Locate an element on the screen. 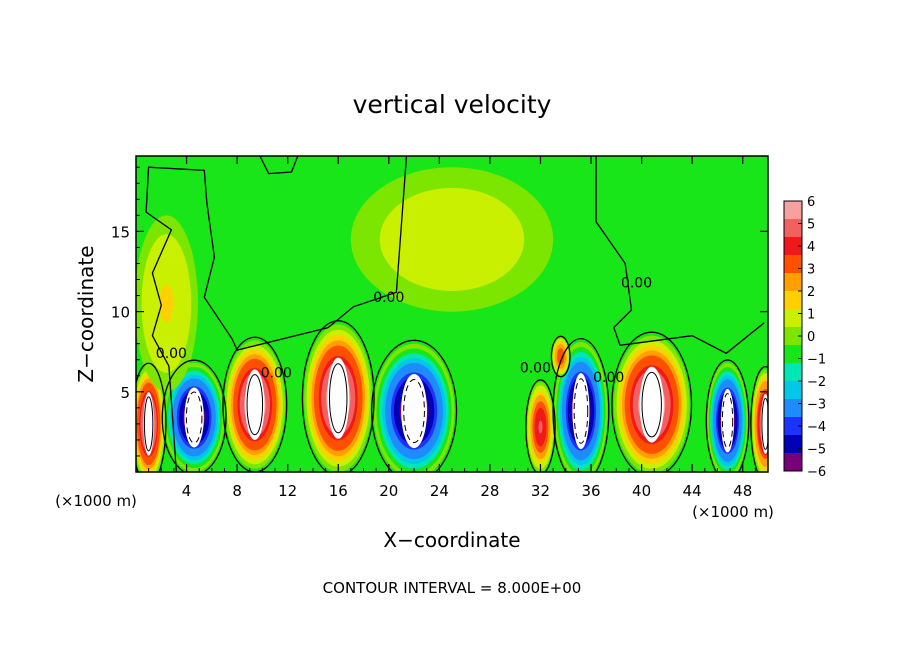 The width and height of the screenshot is (904, 654). x-tick-label: 12 is located at coordinates (287, 491).